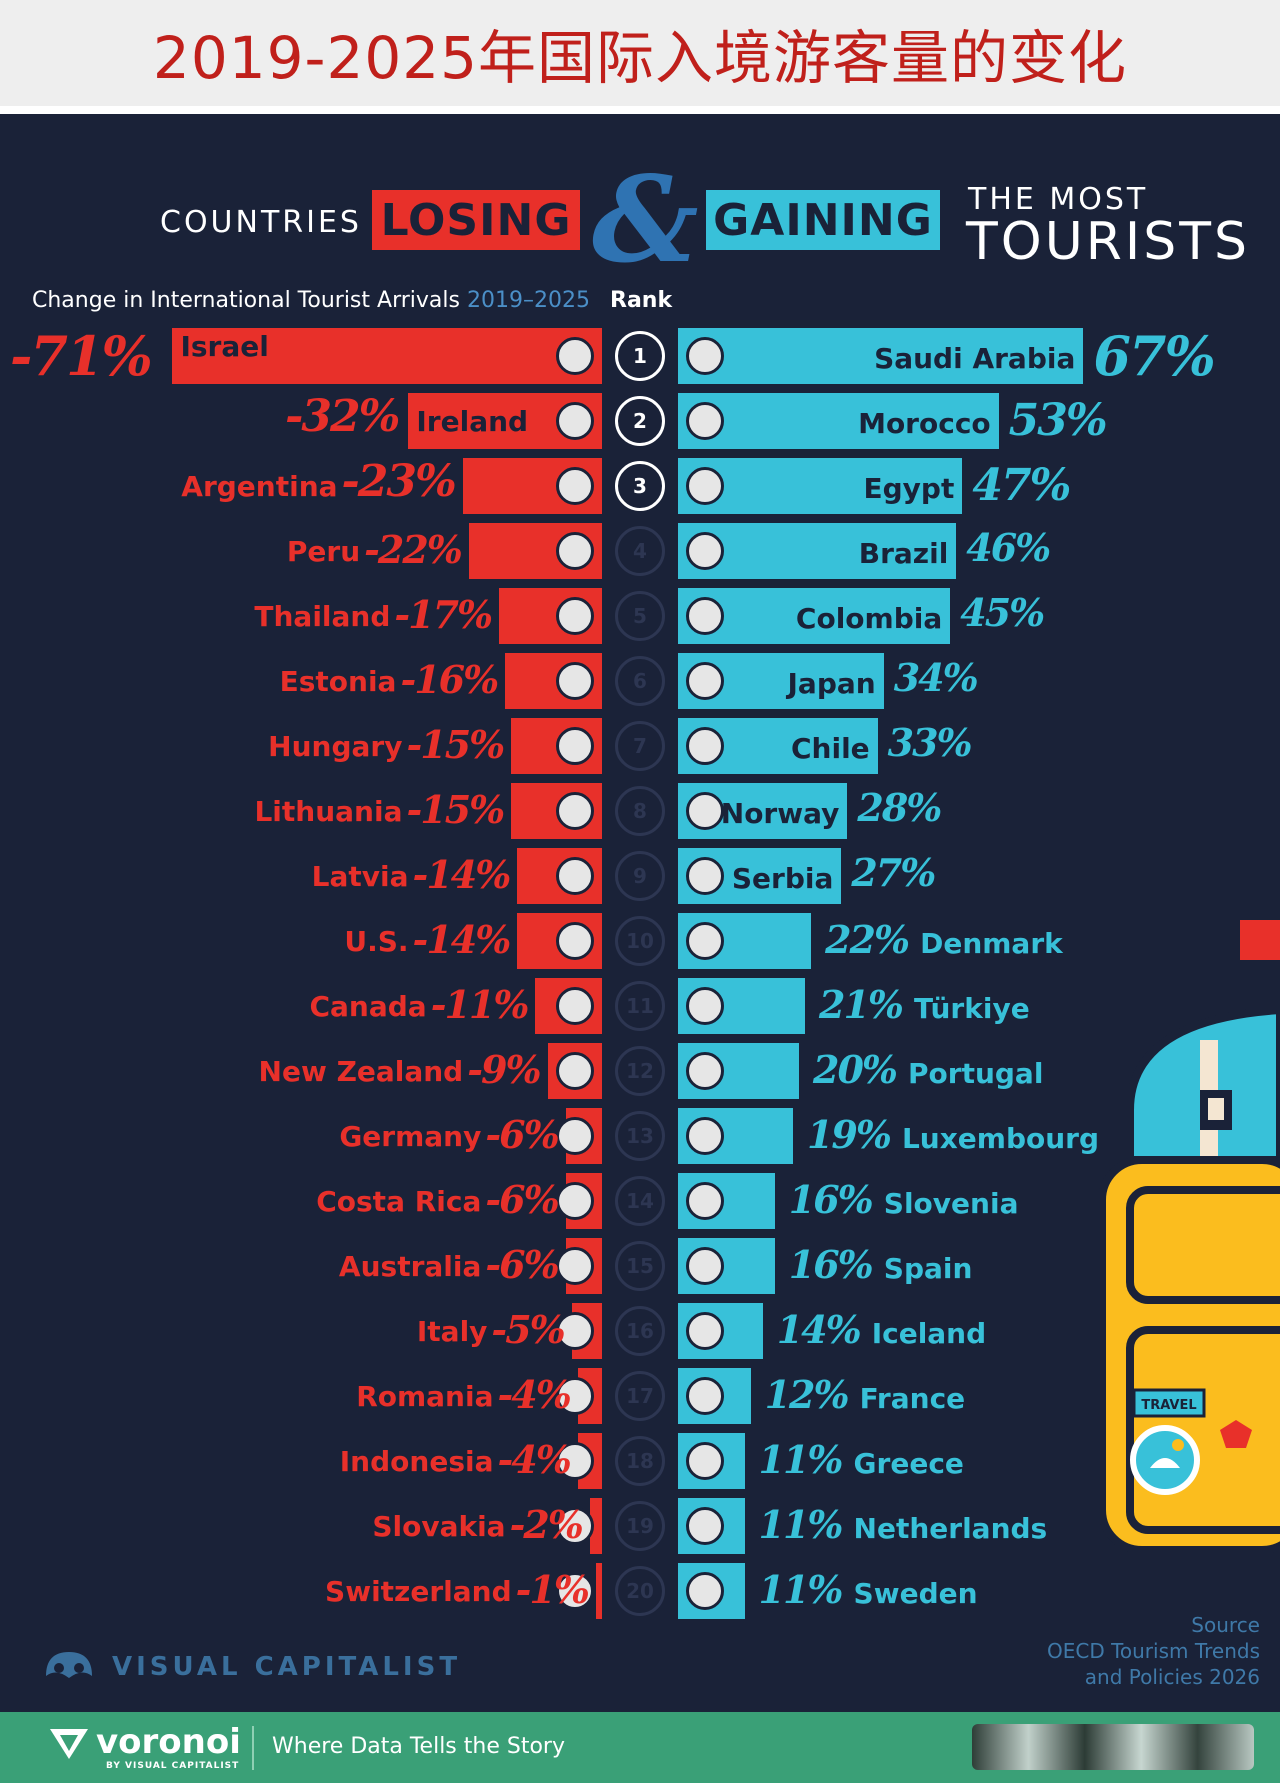 Image resolution: width=1280 pixels, height=1783 pixels. I want to click on rank-badge: 6, so click(640, 681).